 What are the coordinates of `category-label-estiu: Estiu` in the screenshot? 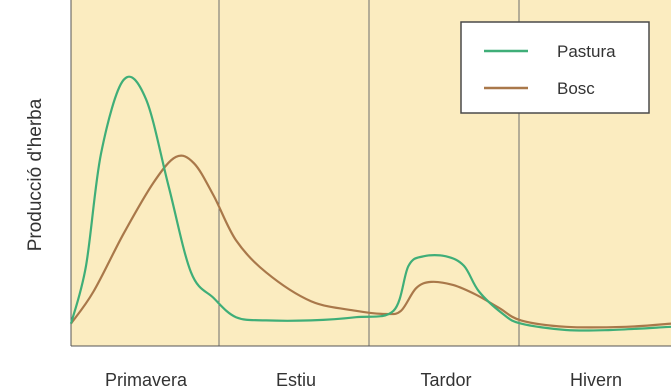 It's located at (296, 380).